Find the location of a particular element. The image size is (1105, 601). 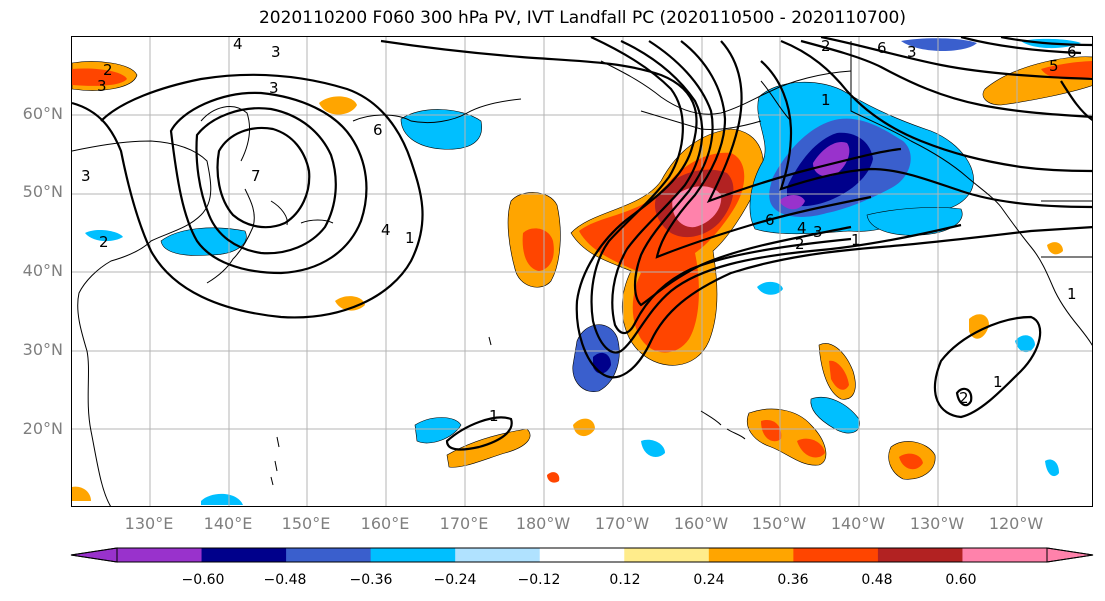

colorbar-tick-label: −0.48 is located at coordinates (285, 580).